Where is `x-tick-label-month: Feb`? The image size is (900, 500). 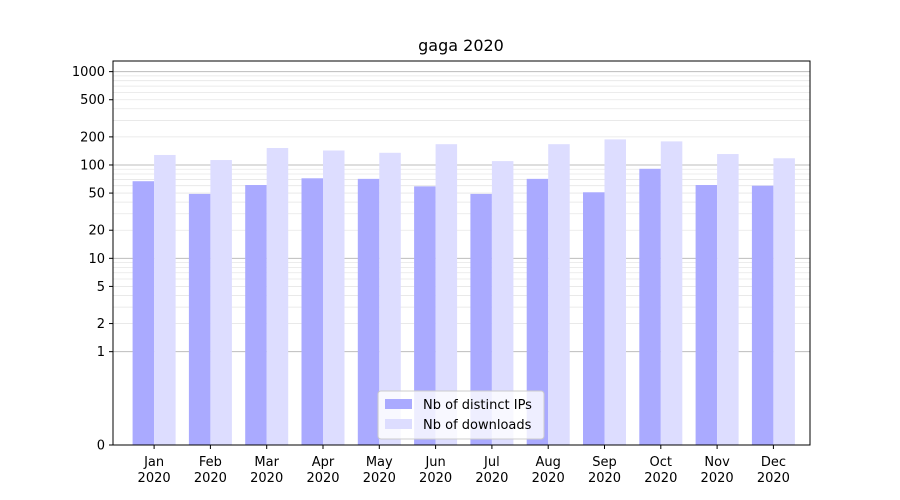 x-tick-label-month: Feb is located at coordinates (210, 462).